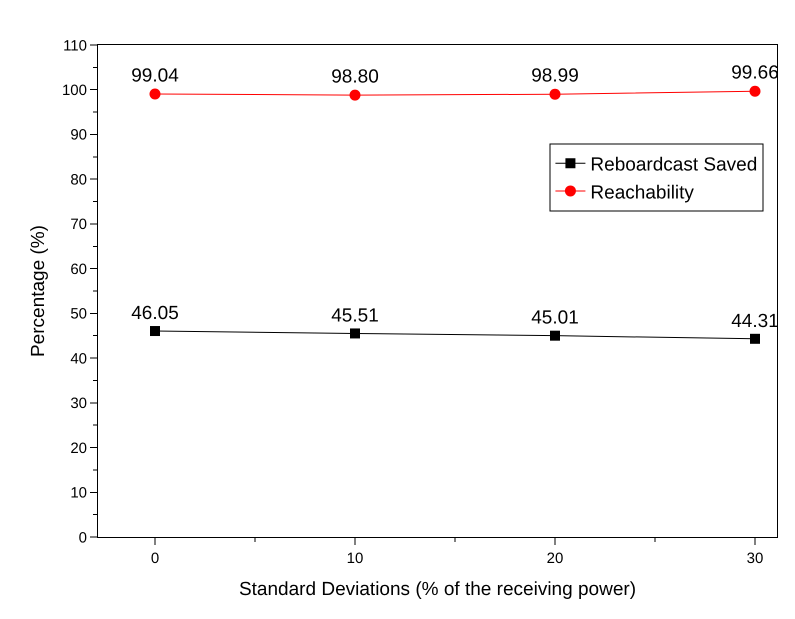 This screenshot has height=619, width=795. Describe the element at coordinates (555, 558) in the screenshot. I see `x-tick-label: 20` at that location.